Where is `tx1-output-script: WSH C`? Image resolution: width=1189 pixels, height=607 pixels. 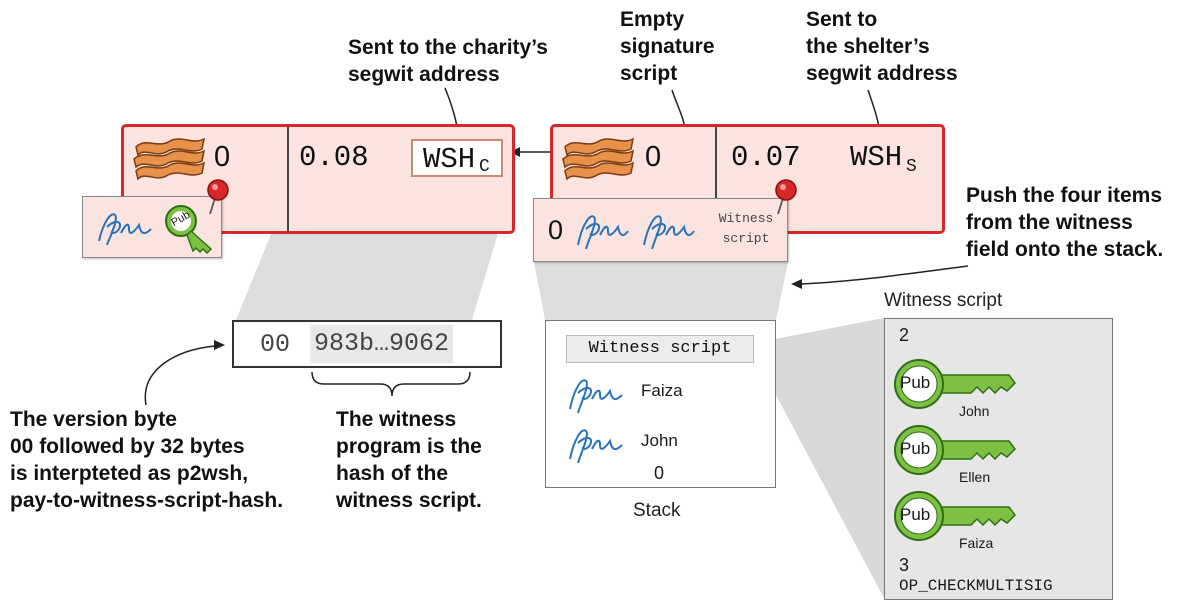 tx1-output-script: WSH C is located at coordinates (457, 158).